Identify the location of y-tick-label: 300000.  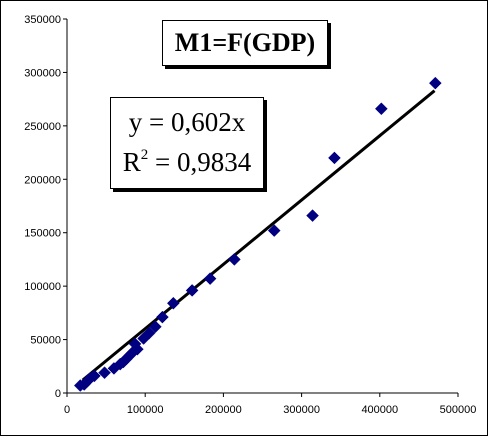
(42, 73).